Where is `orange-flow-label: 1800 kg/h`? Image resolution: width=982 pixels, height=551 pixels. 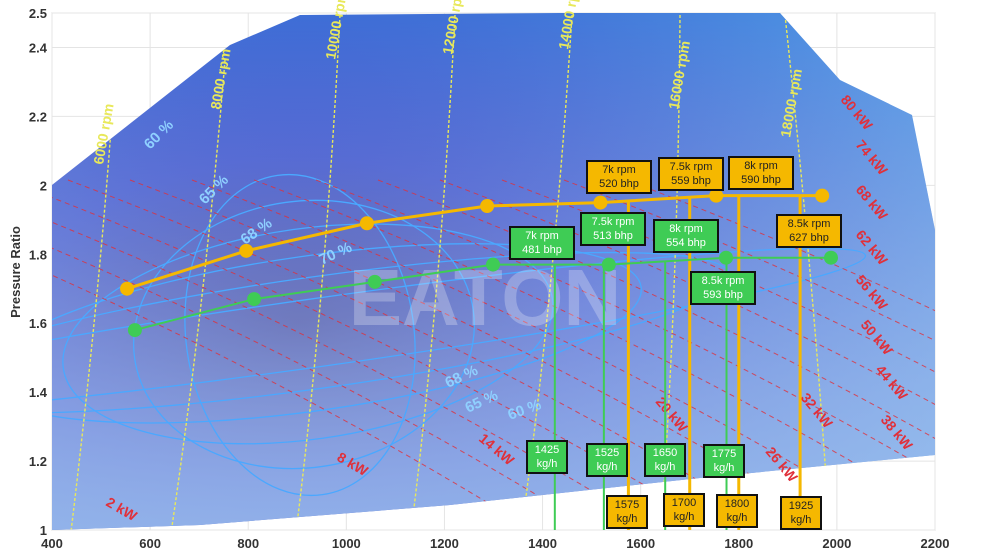
orange-flow-label: 1800 kg/h is located at coordinates (737, 511).